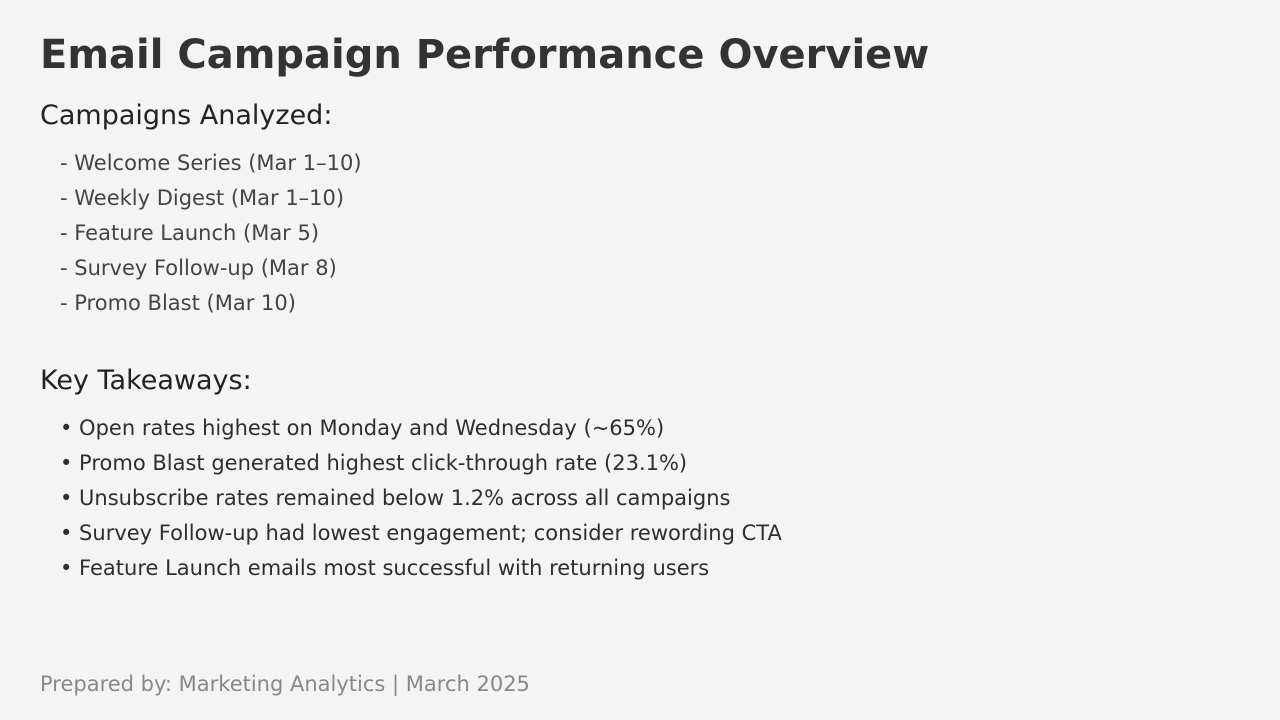 This screenshot has height=720, width=1280. I want to click on campaign-item: - Feature Launch (Mar 5), so click(190, 233).